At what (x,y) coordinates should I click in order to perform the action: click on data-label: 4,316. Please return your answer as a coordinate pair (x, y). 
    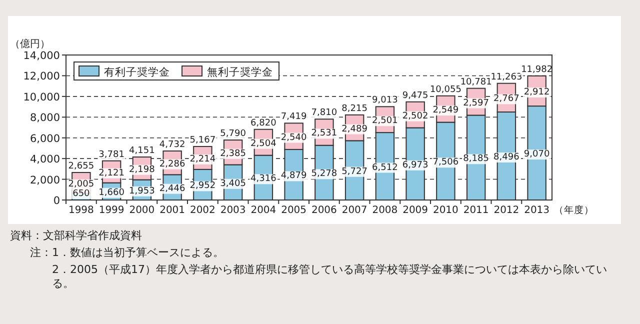
    Looking at the image, I should click on (263, 179).